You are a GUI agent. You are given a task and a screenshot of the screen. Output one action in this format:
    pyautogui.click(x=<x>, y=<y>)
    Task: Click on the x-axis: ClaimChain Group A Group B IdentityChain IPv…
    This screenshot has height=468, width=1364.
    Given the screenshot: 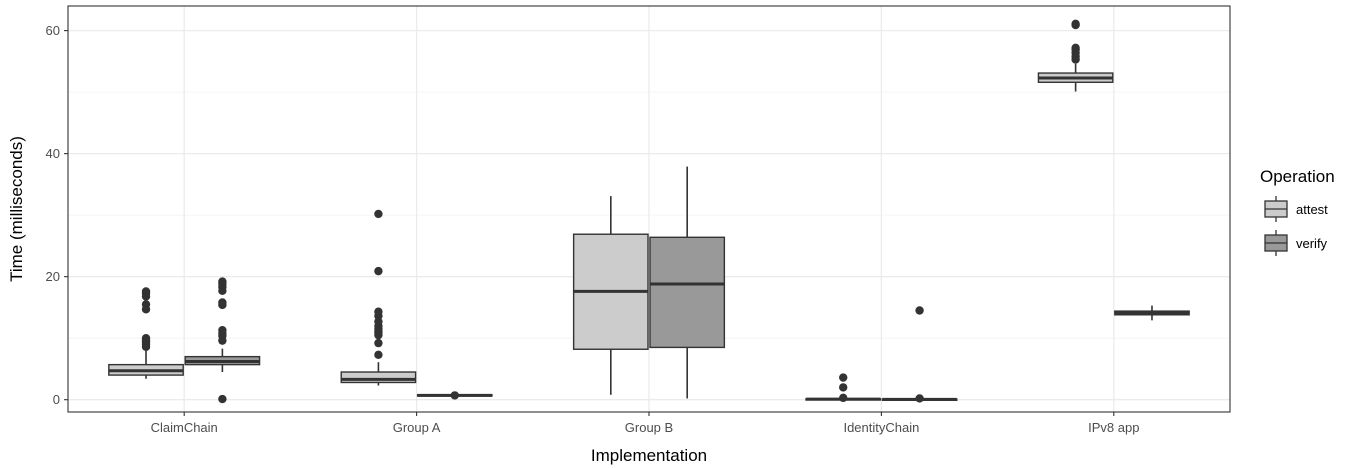 What is the action you would take?
    pyautogui.click(x=645, y=423)
    